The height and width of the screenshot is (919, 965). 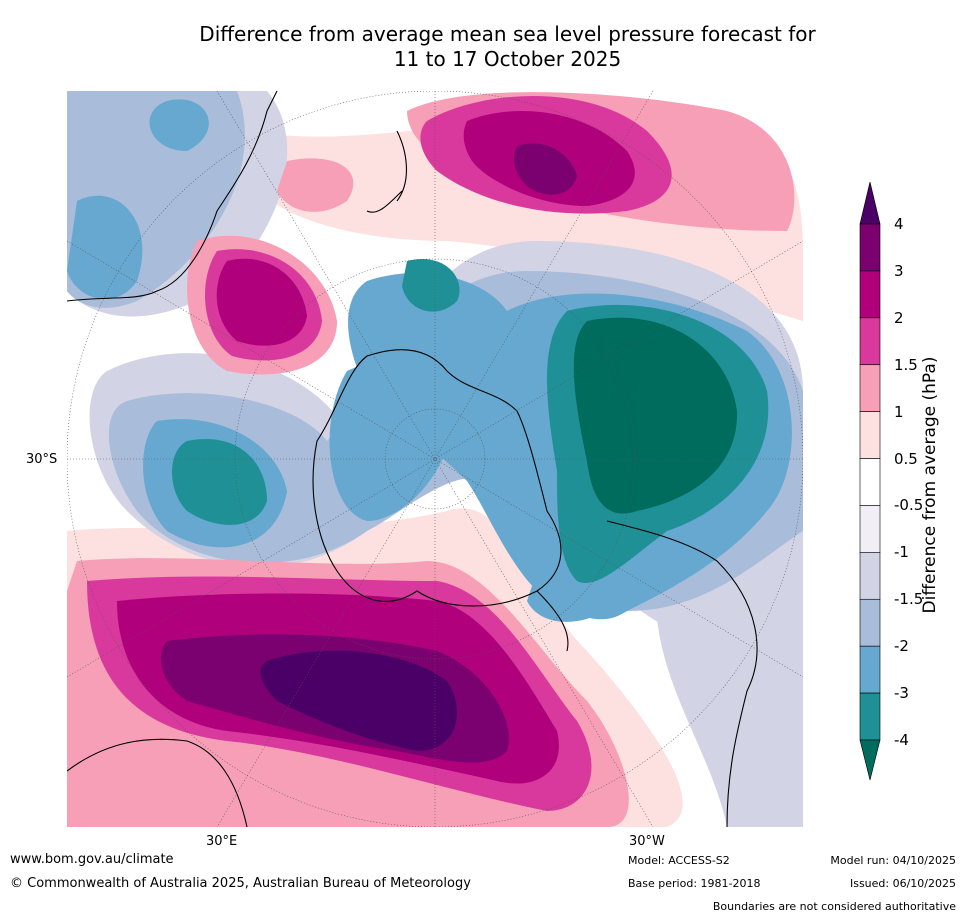 What do you see at coordinates (909, 505) in the screenshot?
I see `colorbar-tick-label: -0.5` at bounding box center [909, 505].